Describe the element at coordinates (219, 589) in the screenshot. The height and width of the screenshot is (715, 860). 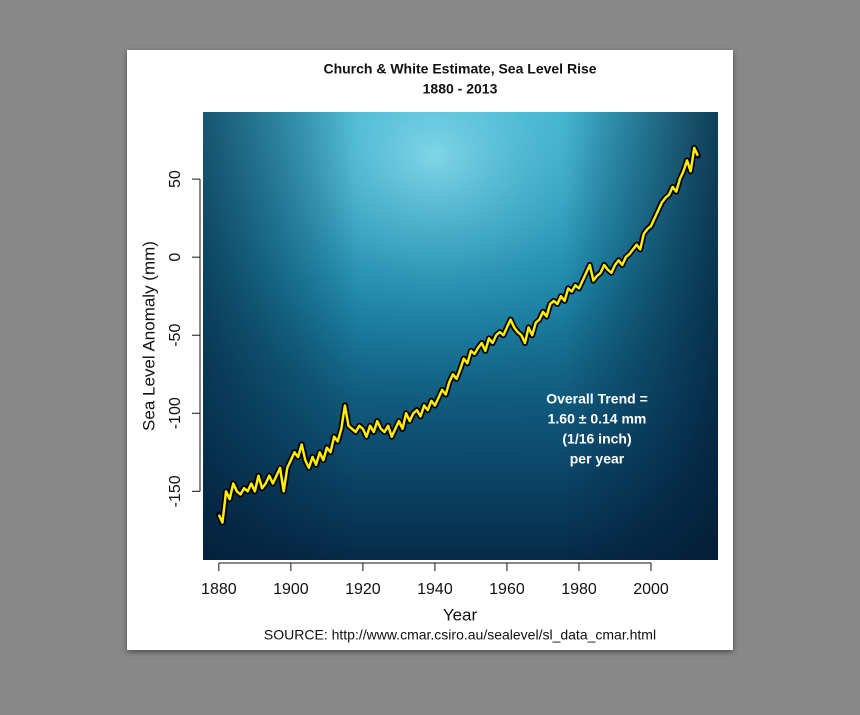
I see `x-tick-label: 1880` at that location.